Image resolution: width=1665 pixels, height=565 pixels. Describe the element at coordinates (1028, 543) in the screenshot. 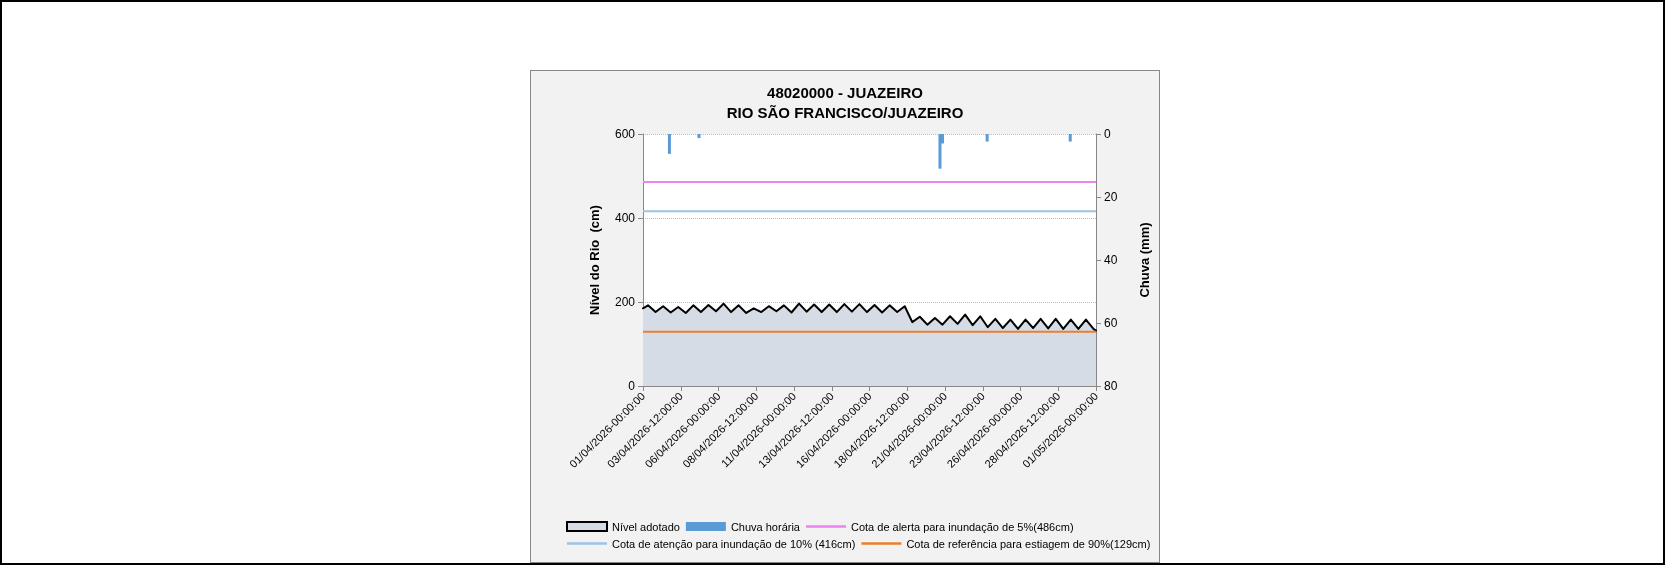

I see `legend-label: Cota de referência para estiagem de 90%(129cm)` at that location.